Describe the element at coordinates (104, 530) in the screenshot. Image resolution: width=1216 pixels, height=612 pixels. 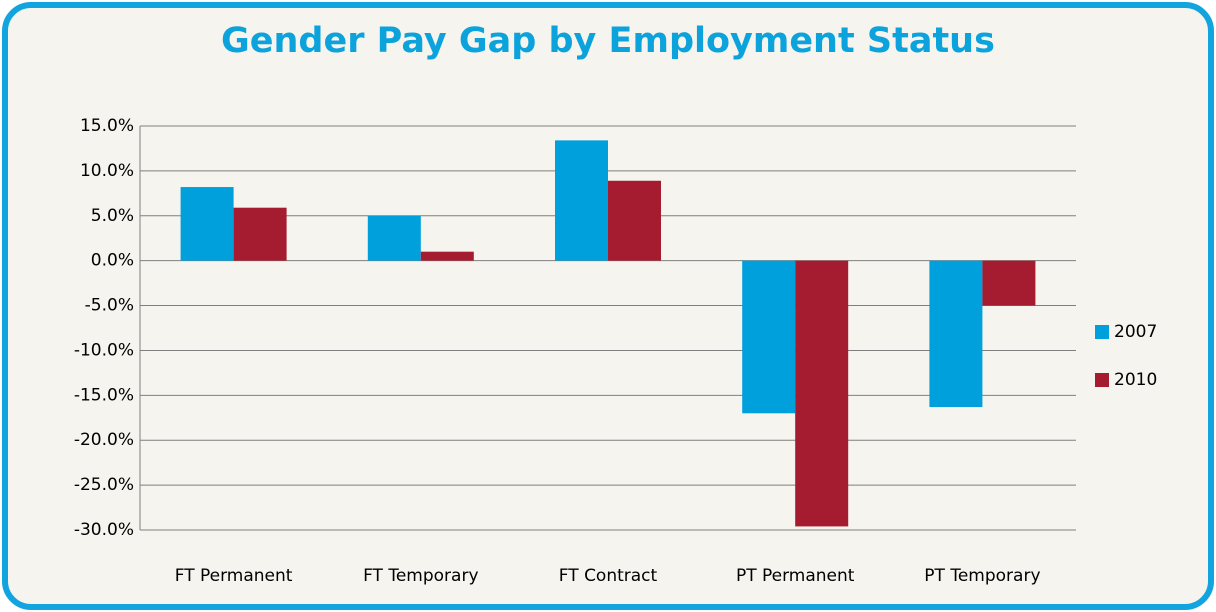
I see `y-tick-label: -30.0%` at that location.